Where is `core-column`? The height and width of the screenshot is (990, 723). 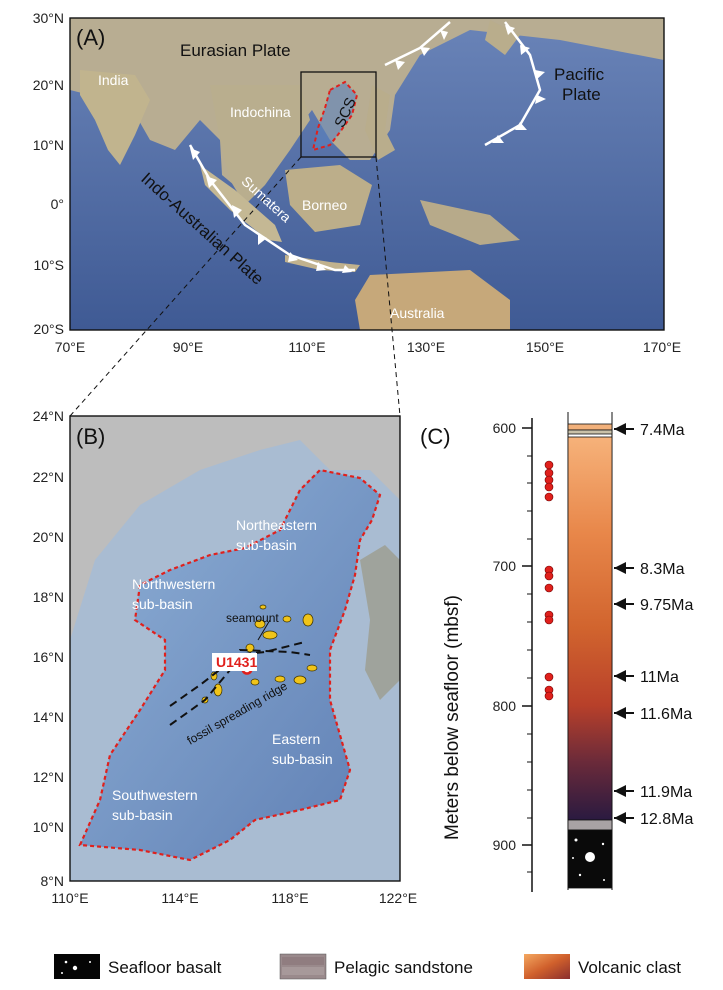
core-column is located at coordinates (590, 651).